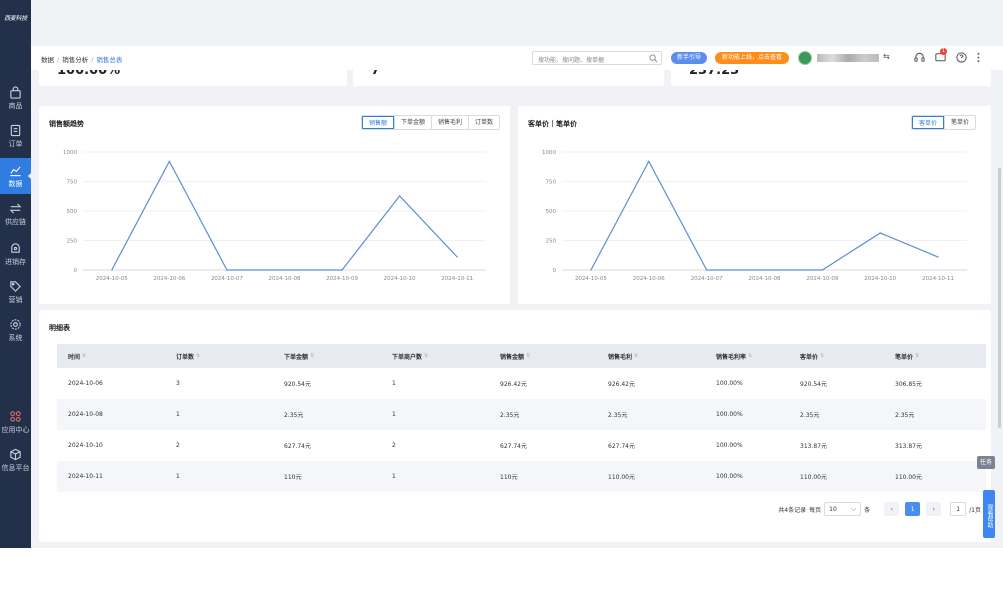  Describe the element at coordinates (919, 57) in the screenshot. I see `customer-service-icon` at that location.